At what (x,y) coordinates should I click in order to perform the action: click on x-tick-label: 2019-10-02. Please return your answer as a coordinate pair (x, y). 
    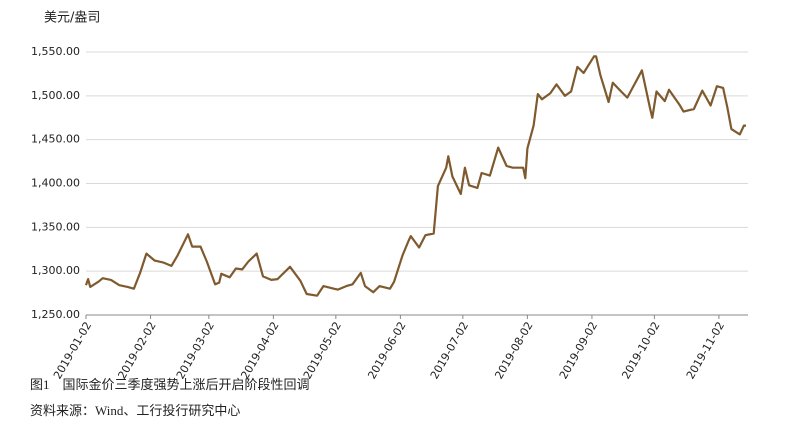
    Looking at the image, I should click on (640, 351).